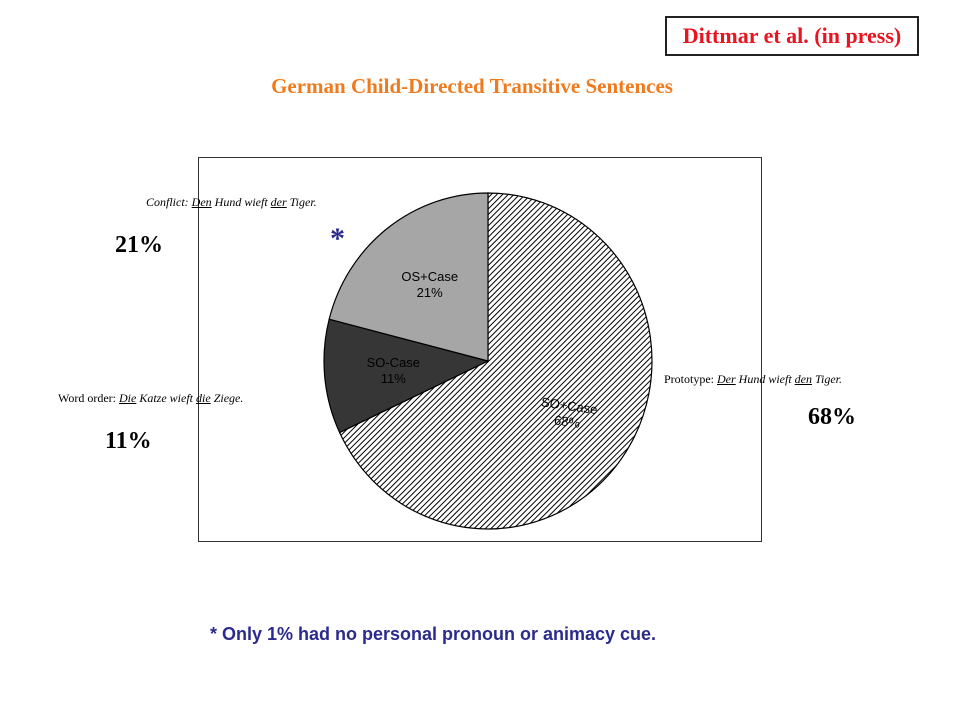 The image size is (960, 720). What do you see at coordinates (337, 238) in the screenshot?
I see `asterisk-marker: *` at bounding box center [337, 238].